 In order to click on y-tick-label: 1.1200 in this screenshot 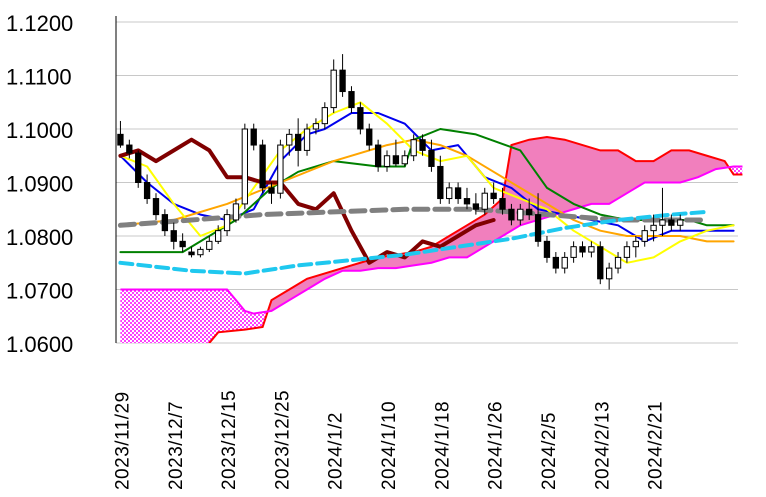, I will do `click(39, 23)`.